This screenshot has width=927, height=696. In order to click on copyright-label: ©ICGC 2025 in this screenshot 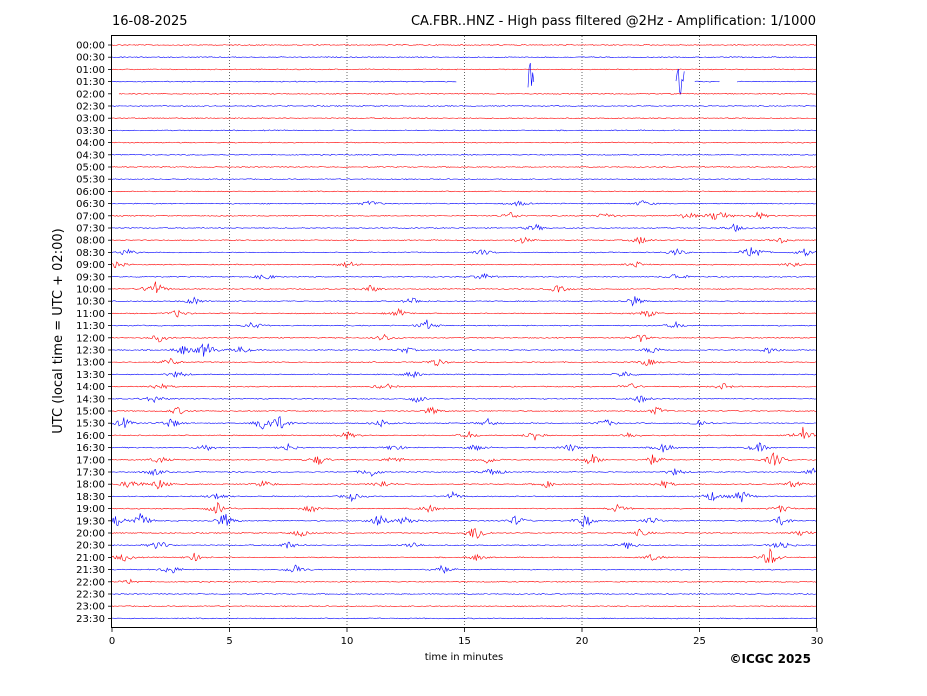, I will do `click(770, 659)`.